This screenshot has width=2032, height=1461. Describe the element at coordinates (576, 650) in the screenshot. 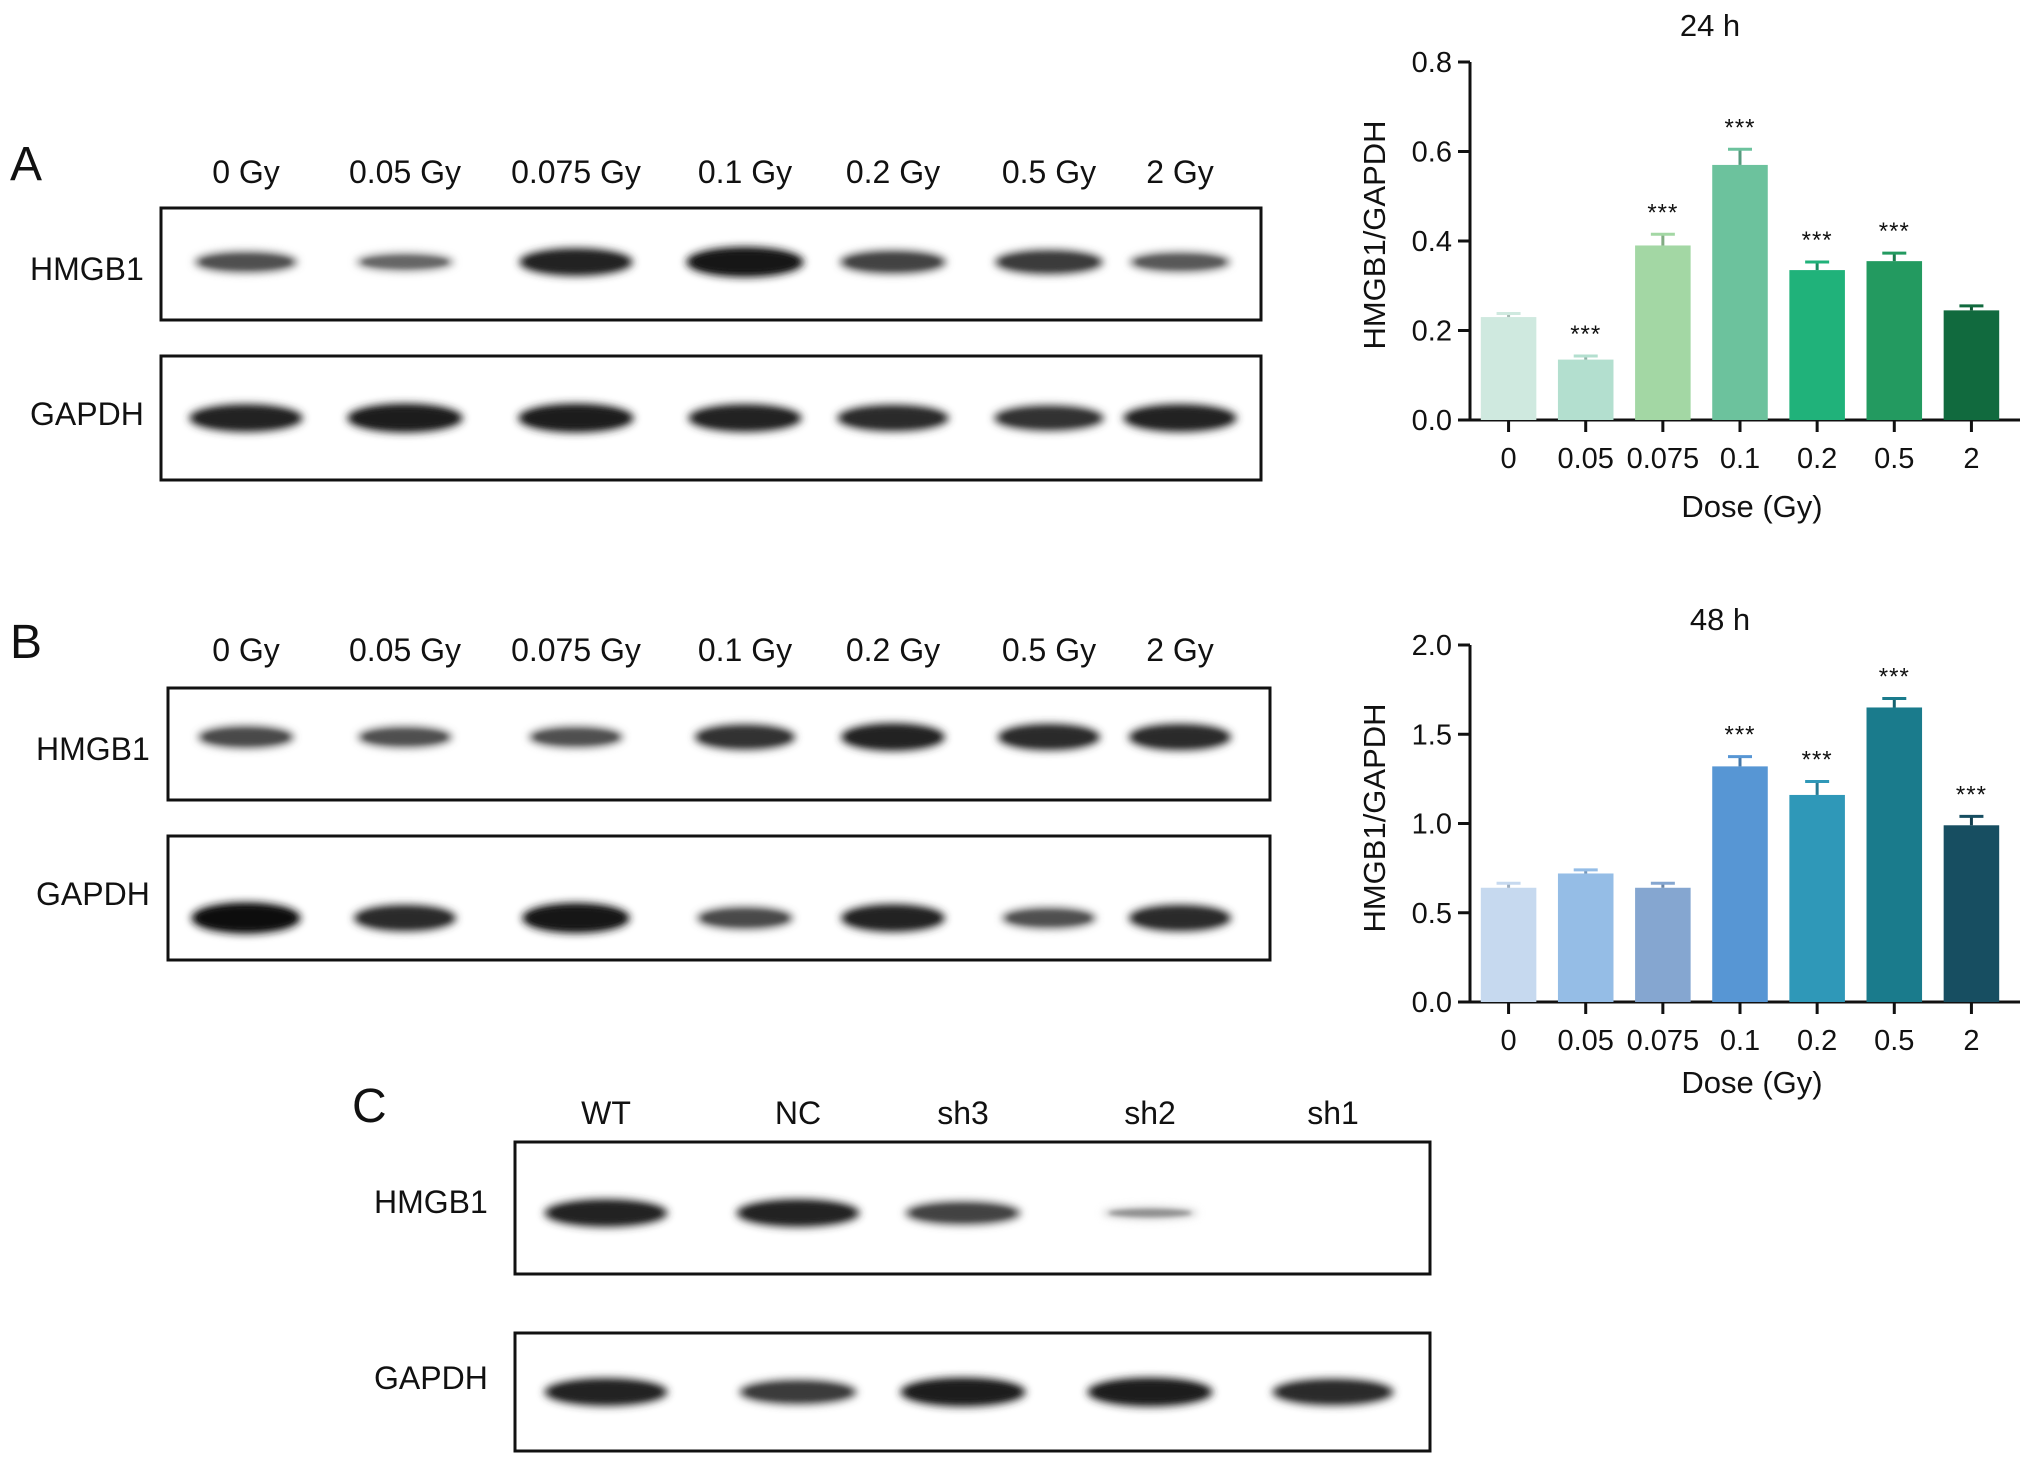

I see `lane-label: 0.075 Gy` at that location.